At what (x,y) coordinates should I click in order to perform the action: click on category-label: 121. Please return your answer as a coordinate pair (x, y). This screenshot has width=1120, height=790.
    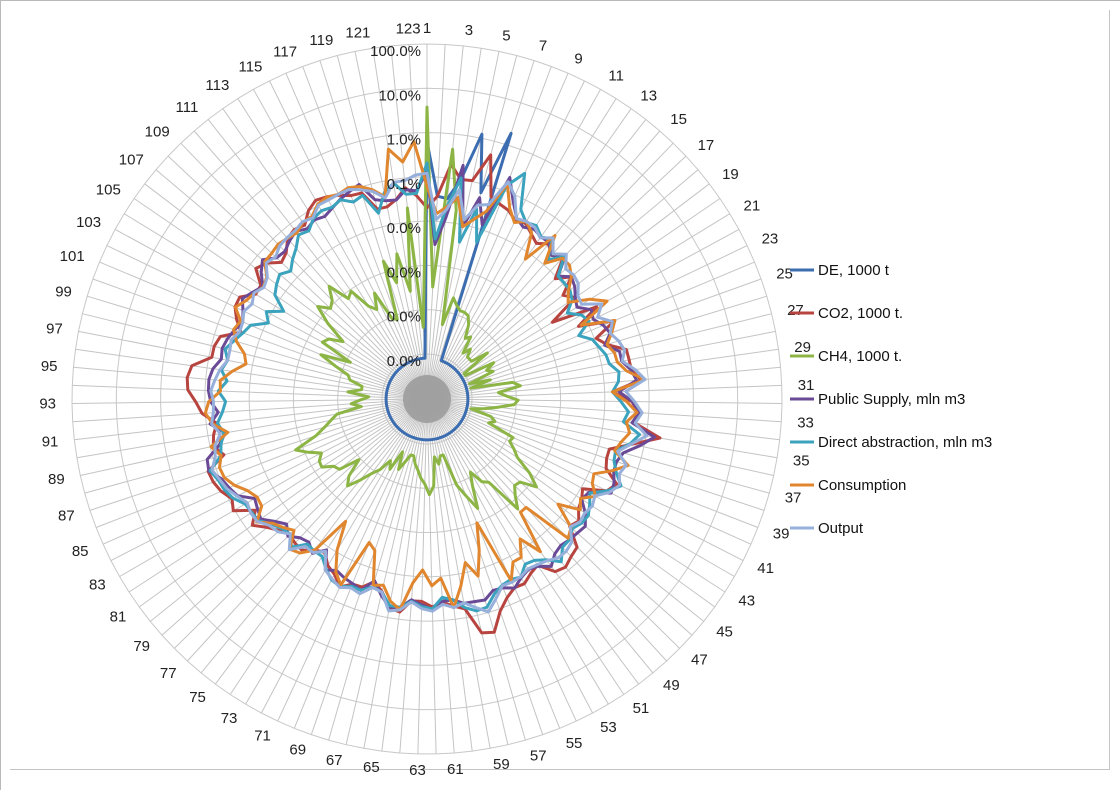
    Looking at the image, I should click on (357, 32).